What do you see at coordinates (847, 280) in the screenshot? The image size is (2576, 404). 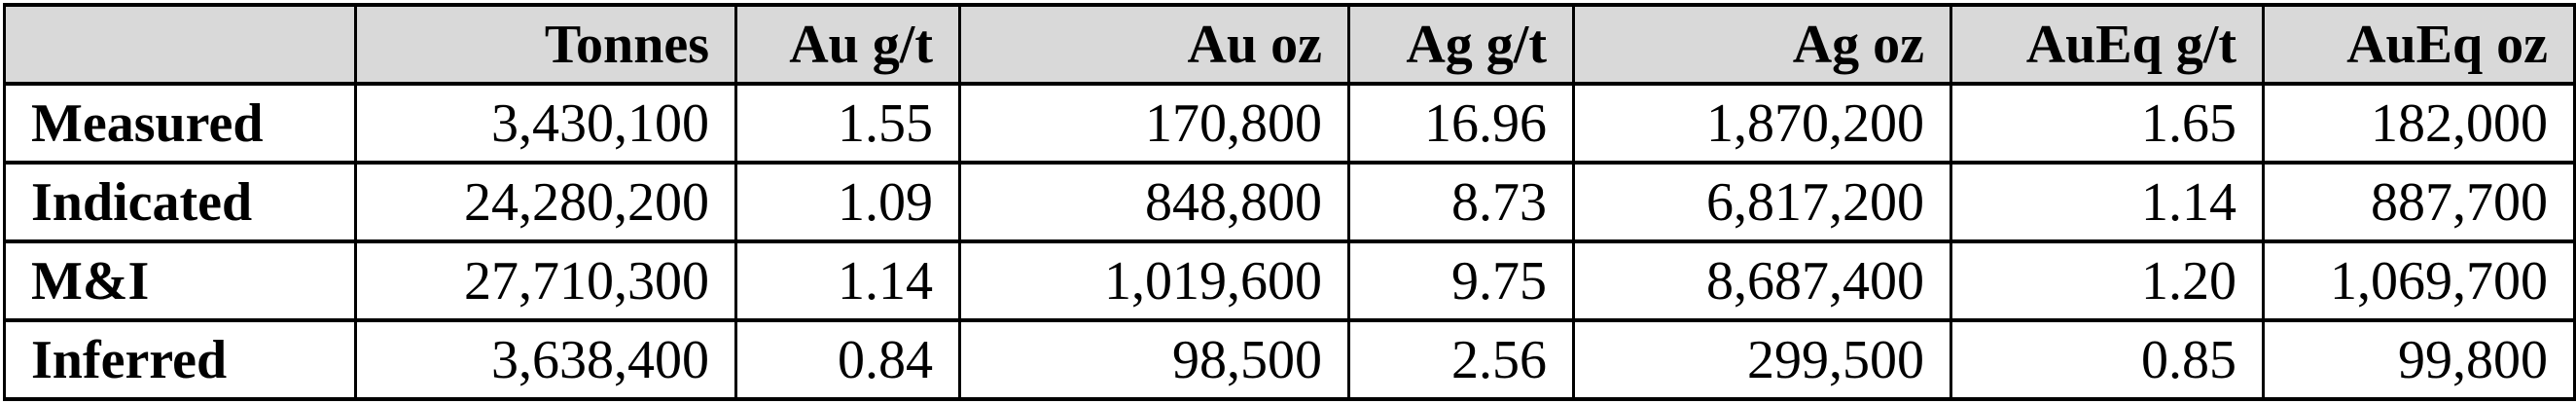 I see `cell-mi-au-gt: 1.14` at bounding box center [847, 280].